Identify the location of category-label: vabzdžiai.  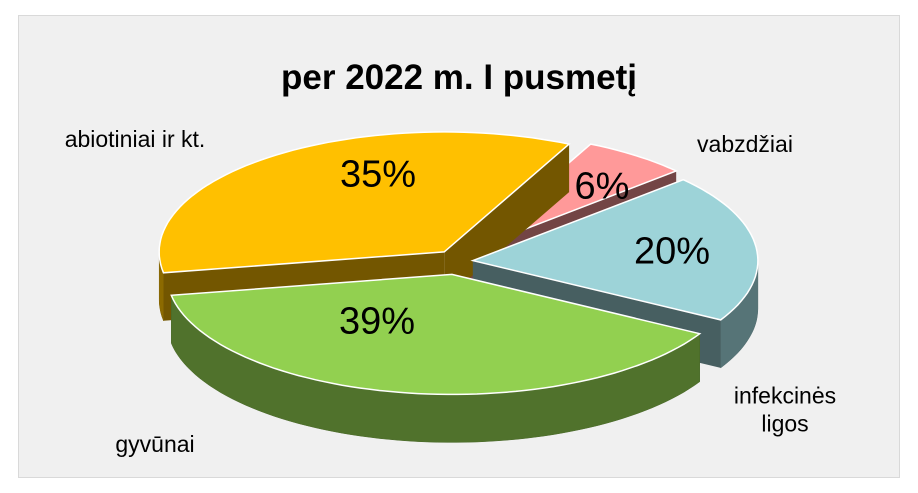
(745, 144).